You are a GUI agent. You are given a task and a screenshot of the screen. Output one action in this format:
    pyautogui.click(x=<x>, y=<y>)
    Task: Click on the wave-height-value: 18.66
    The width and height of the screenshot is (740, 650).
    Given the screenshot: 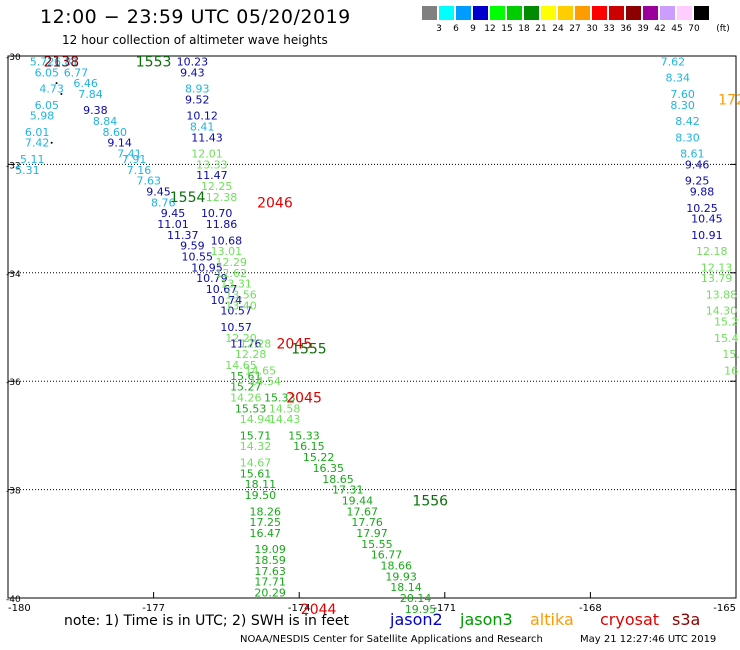 What is the action you would take?
    pyautogui.click(x=397, y=565)
    